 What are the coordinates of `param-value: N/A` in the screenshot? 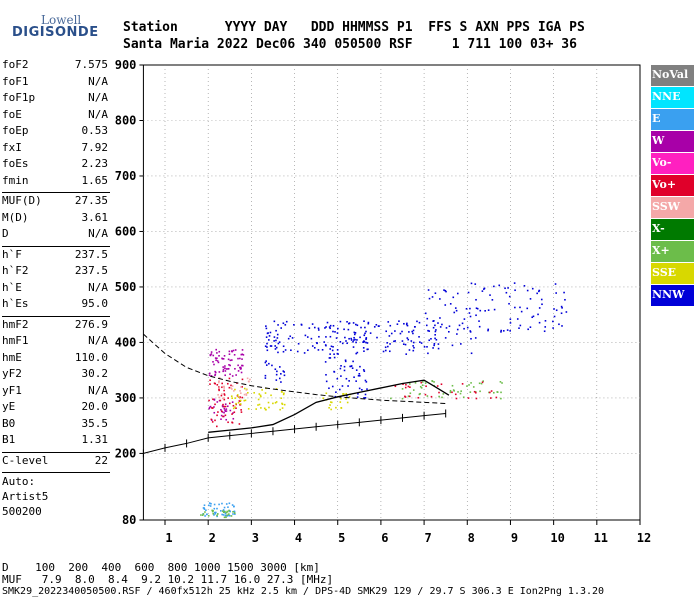 It's located at (98, 233).